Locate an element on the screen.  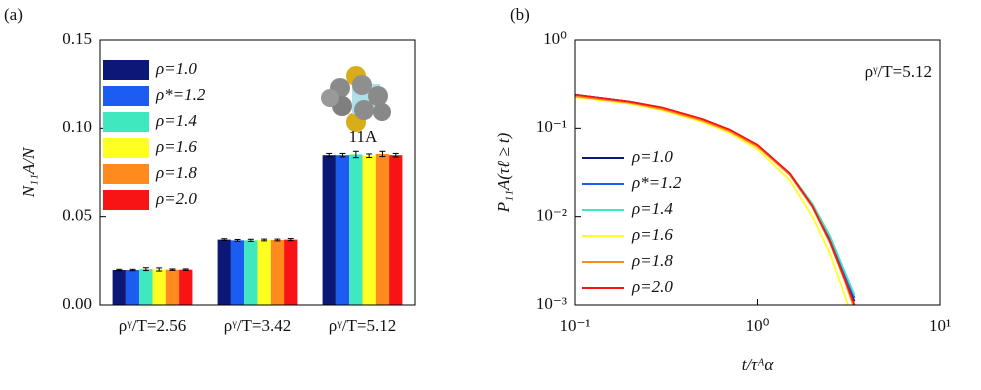
y-axis-label: P₁₁A(τℓ ≥ t) is located at coordinates (503, 172).